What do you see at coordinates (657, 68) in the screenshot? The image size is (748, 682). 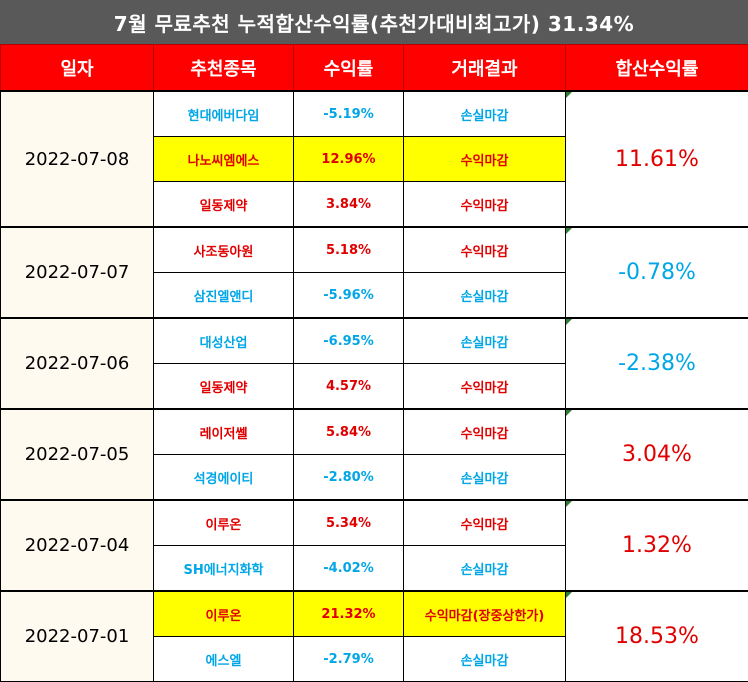 I see `header-total: 합산수익률` at bounding box center [657, 68].